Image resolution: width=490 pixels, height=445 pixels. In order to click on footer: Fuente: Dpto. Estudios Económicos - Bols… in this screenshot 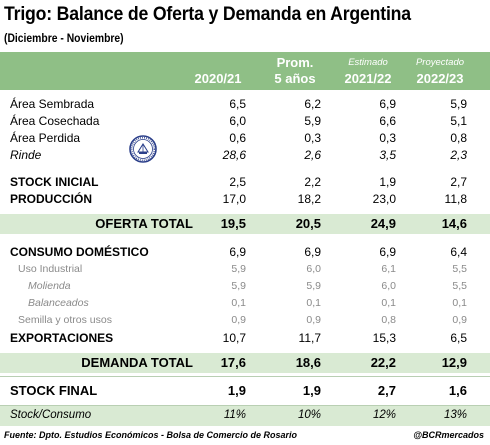, I will do `click(245, 436)`.